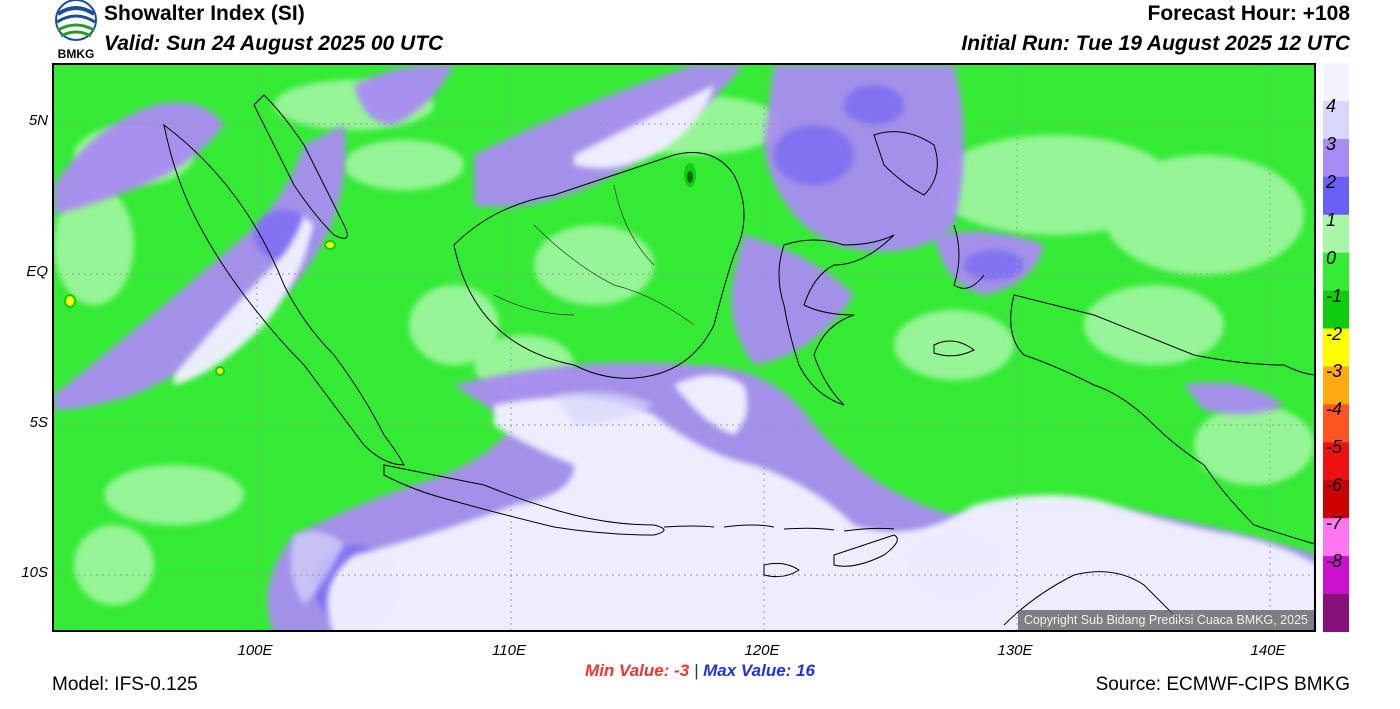 This screenshot has height=709, width=1400. What do you see at coordinates (1334, 295) in the screenshot?
I see `colorbar-tick-label: -1` at bounding box center [1334, 295].